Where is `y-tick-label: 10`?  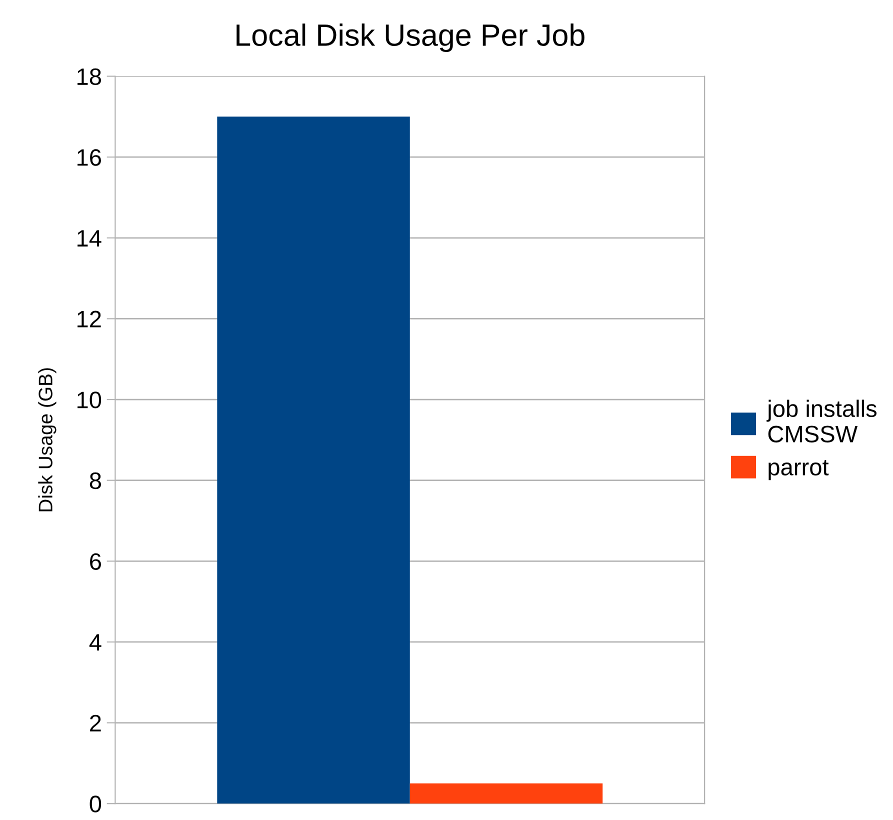
y-tick-label: 10 is located at coordinates (90, 400).